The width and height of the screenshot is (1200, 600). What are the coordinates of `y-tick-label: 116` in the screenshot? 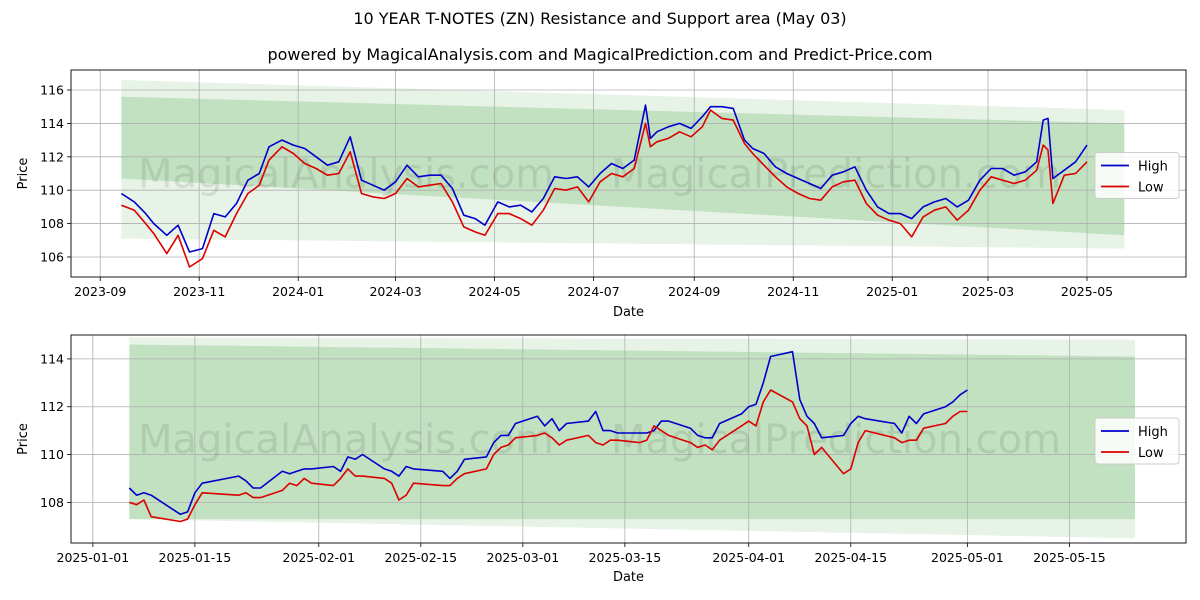 It's located at (52, 90).